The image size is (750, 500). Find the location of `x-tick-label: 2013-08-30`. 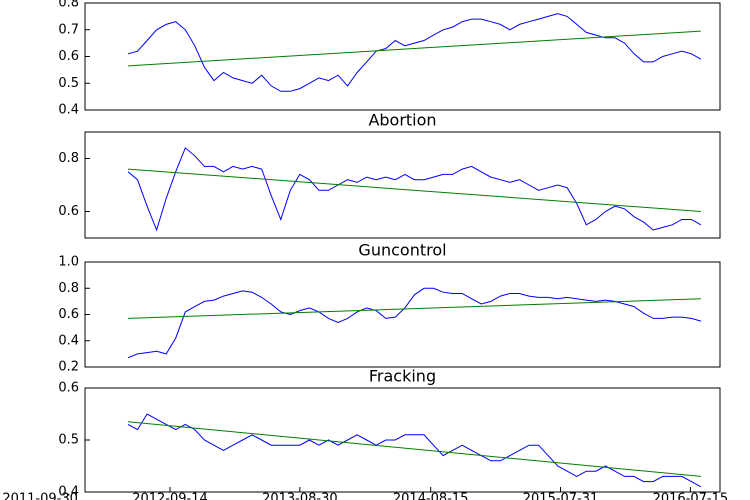

x-tick-label: 2013-08-30 is located at coordinates (300, 496).